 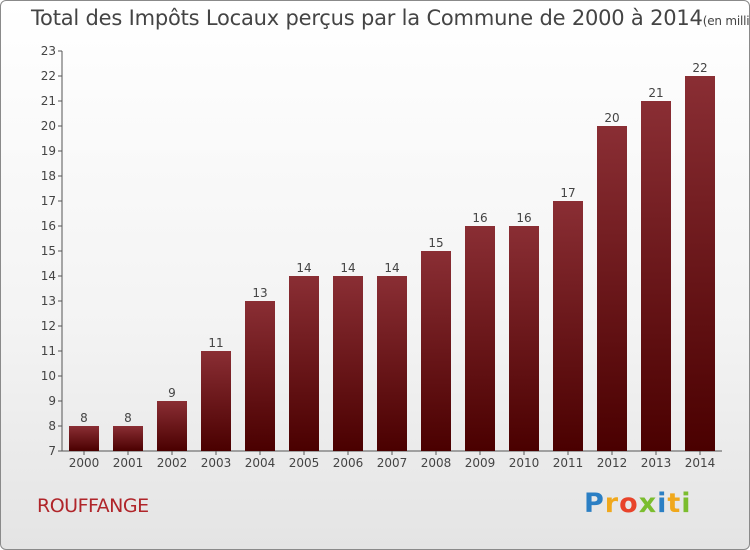 What do you see at coordinates (52, 426) in the screenshot?
I see `y-tick-label: 8` at bounding box center [52, 426].